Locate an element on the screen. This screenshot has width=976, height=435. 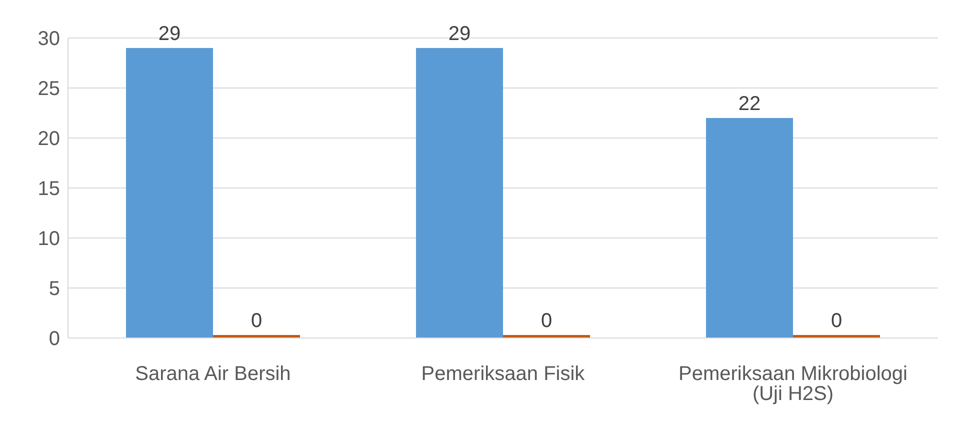
y-tick-label: 15 is located at coordinates (49, 189).